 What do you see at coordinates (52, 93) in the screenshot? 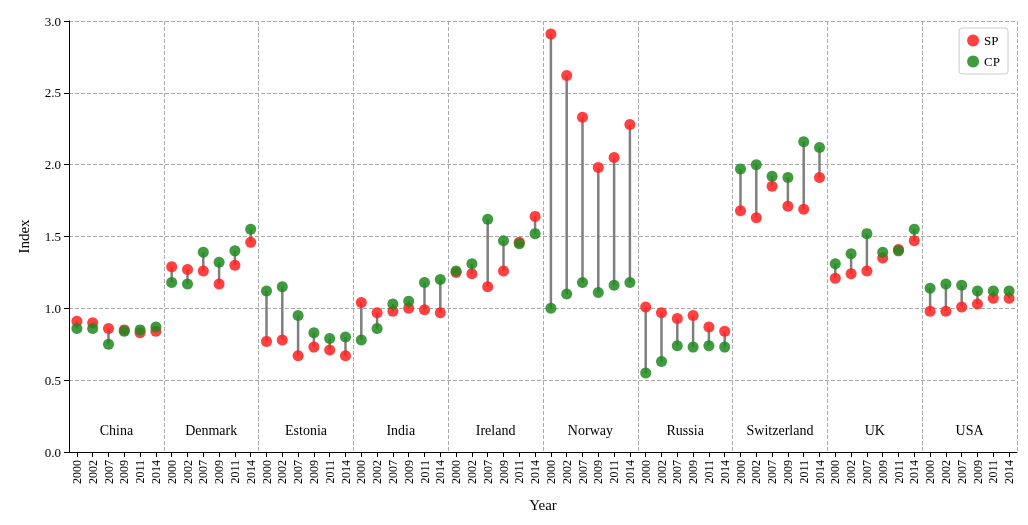
I see `y-tick-label: 2.5` at bounding box center [52, 93].